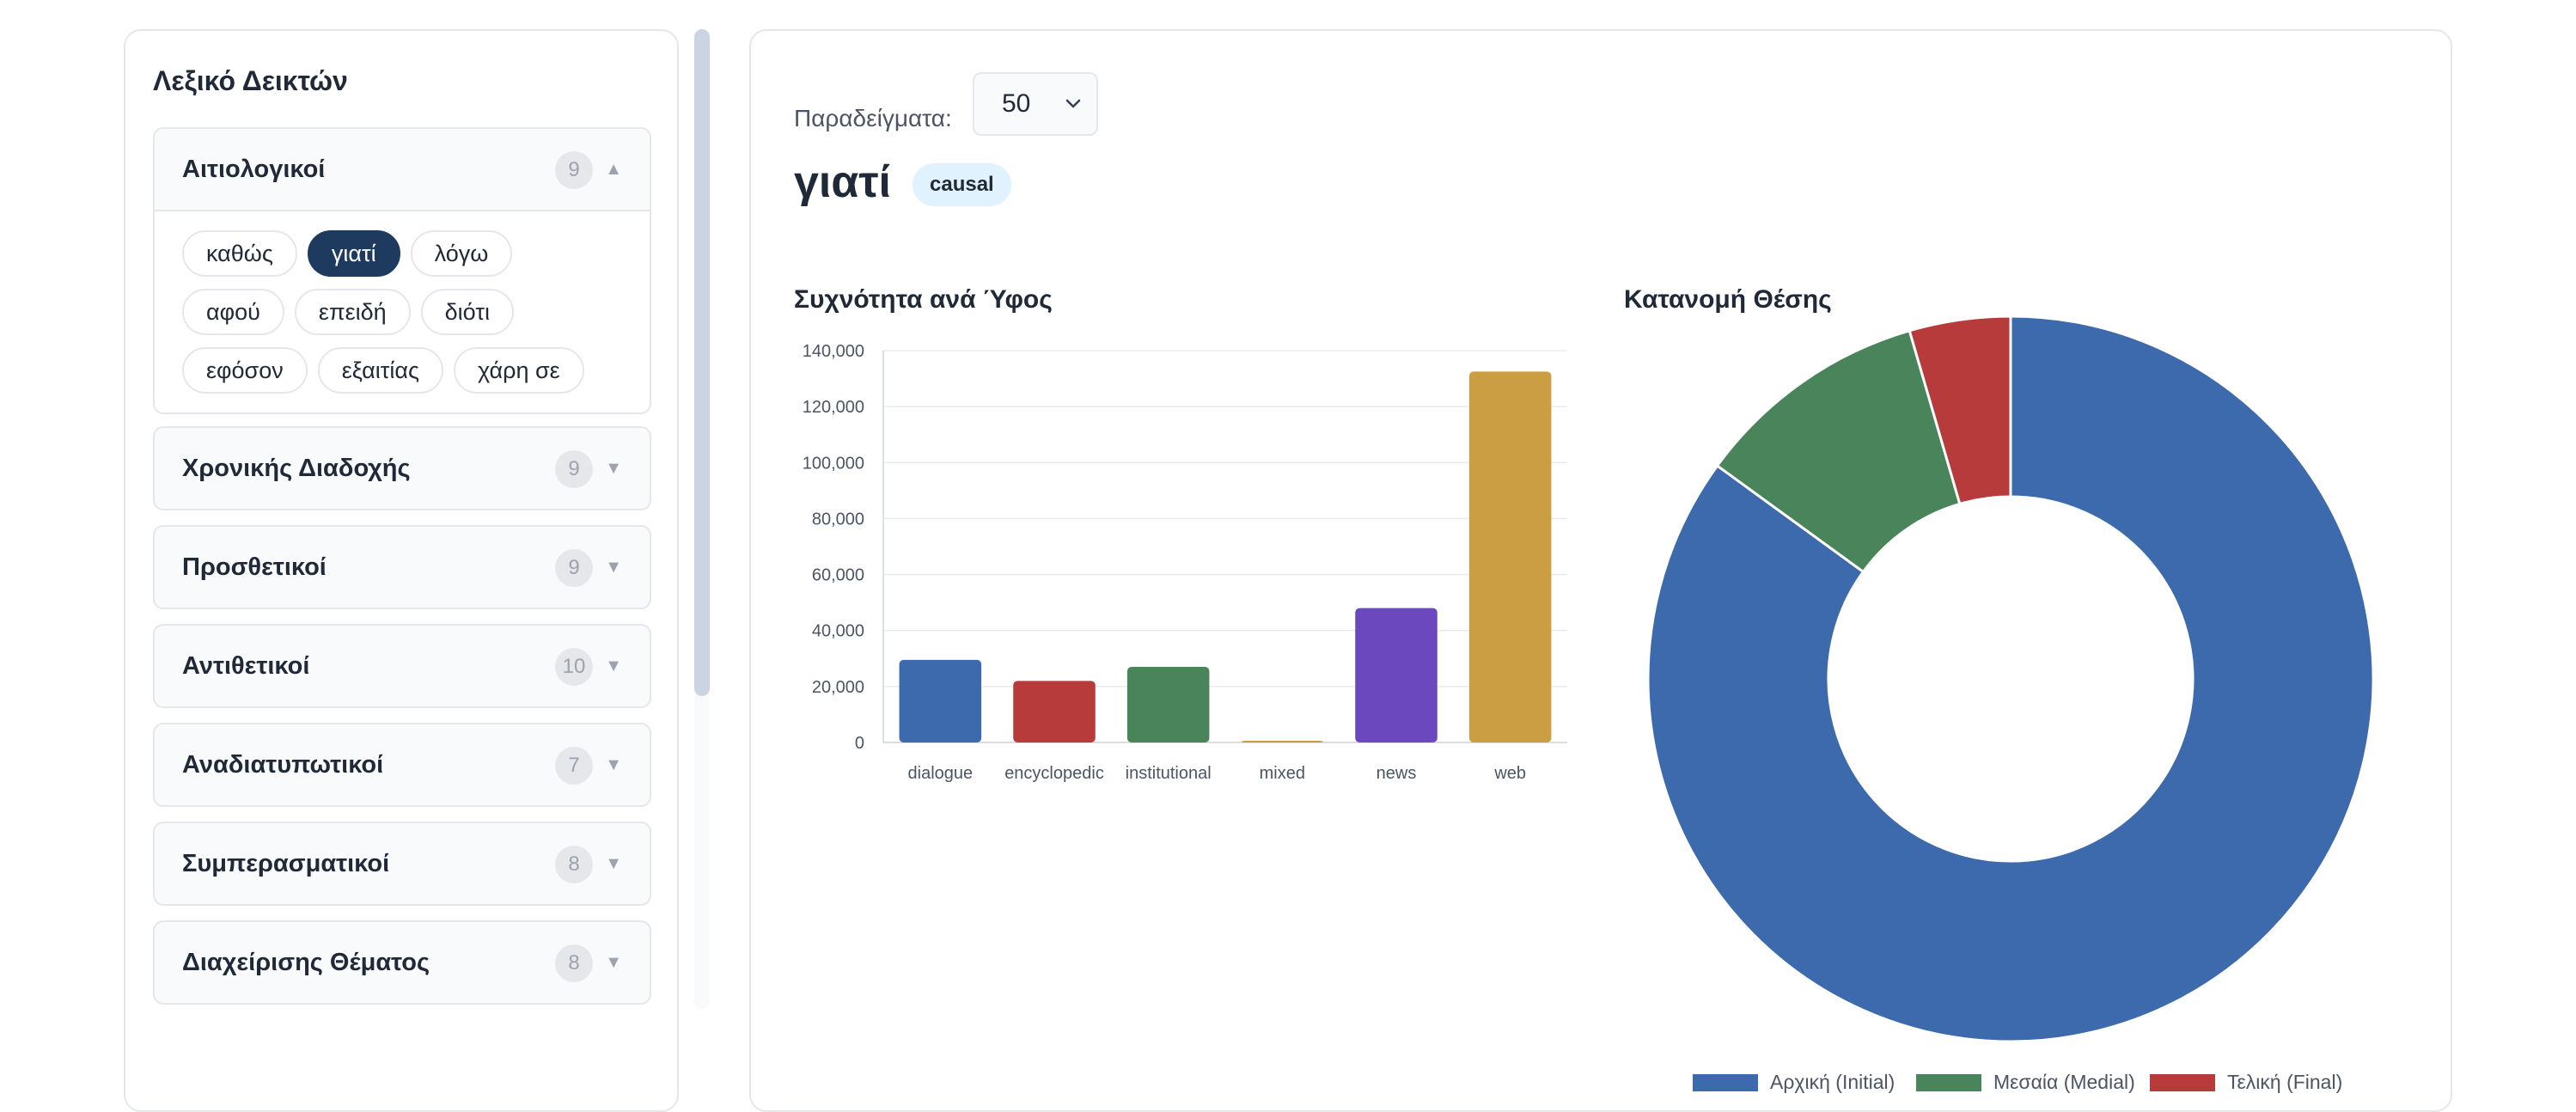  I want to click on marker-chip: λόγω, so click(462, 253).